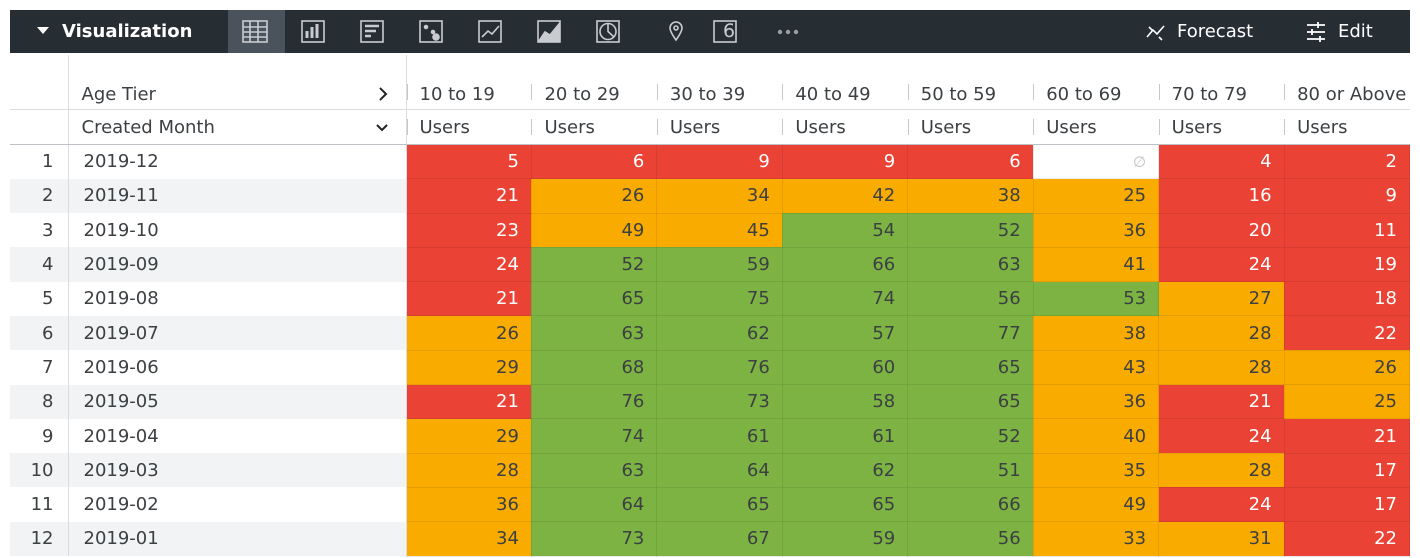 The height and width of the screenshot is (558, 1420). Describe the element at coordinates (970, 504) in the screenshot. I see `value-cell: 66` at that location.